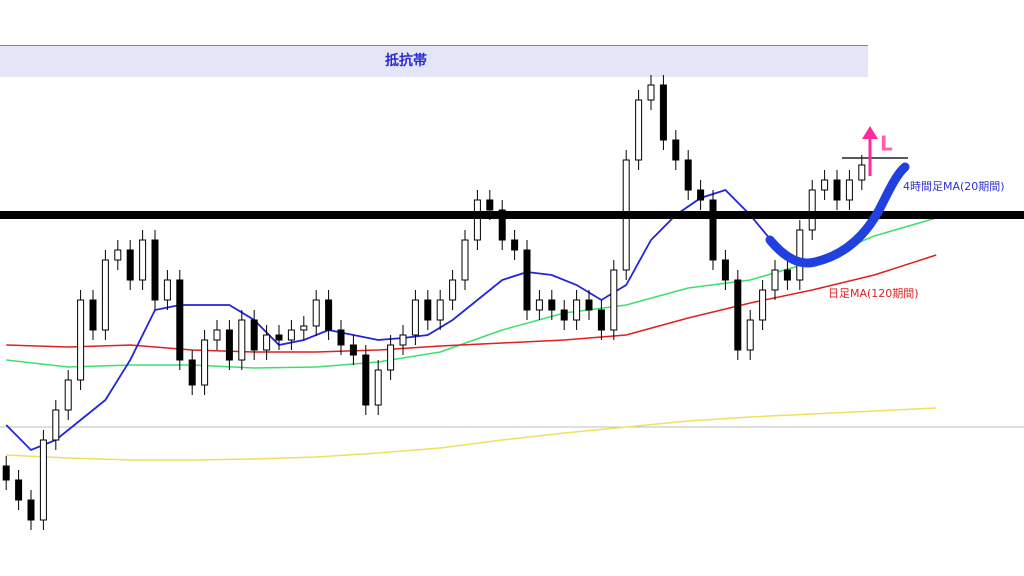 Image resolution: width=1024 pixels, height=576 pixels. What do you see at coordinates (873, 293) in the screenshot?
I see `ma120-label: 日足MA(120期間)` at bounding box center [873, 293].